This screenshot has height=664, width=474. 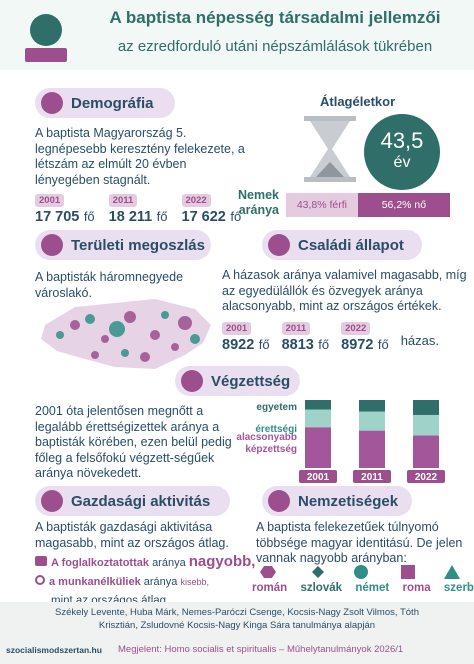 I want to click on trend: nagyobb,, so click(x=222, y=561).